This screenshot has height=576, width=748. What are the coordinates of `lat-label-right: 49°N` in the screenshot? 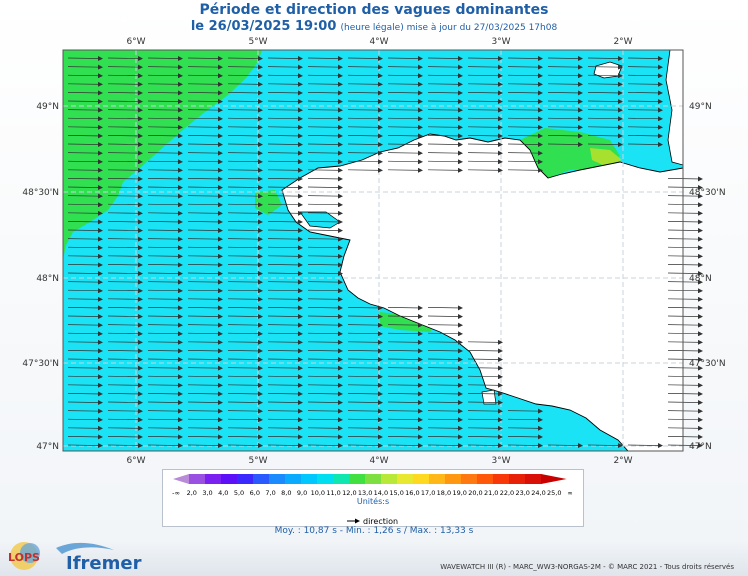 It's located at (700, 107).